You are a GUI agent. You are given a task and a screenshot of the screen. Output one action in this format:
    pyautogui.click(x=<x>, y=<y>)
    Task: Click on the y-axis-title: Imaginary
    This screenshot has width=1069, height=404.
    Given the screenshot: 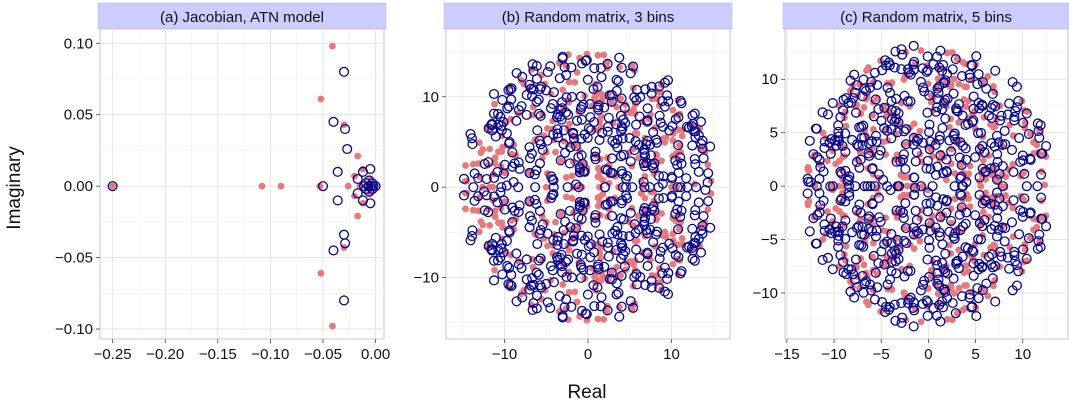 What is the action you would take?
    pyautogui.click(x=14, y=188)
    